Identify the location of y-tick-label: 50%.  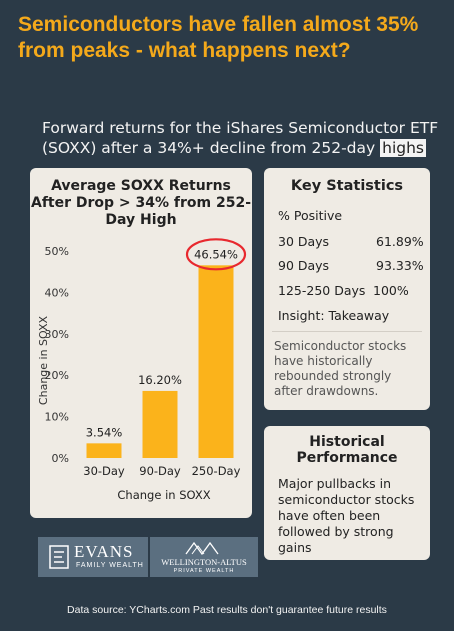
(57, 251).